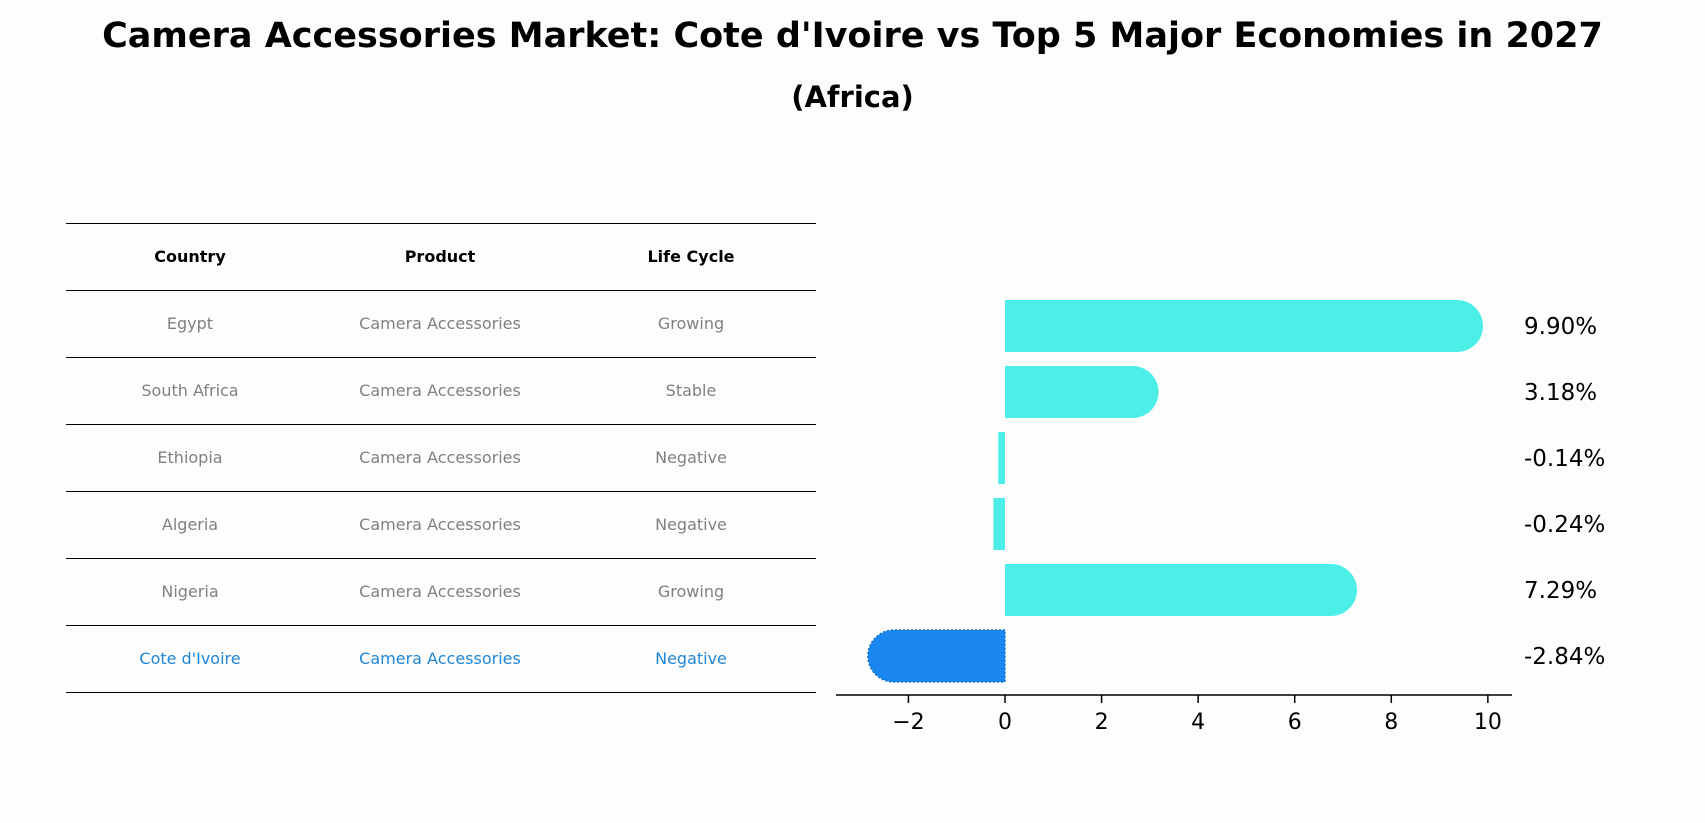  What do you see at coordinates (1564, 459) in the screenshot?
I see `bar-value-label: -0.14%` at bounding box center [1564, 459].